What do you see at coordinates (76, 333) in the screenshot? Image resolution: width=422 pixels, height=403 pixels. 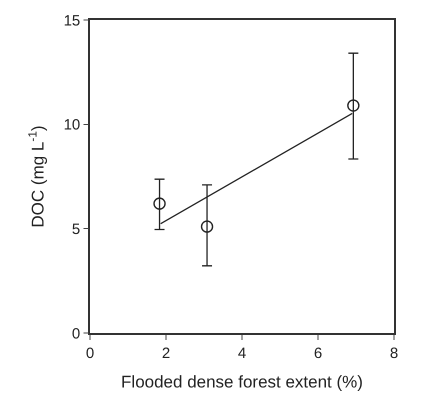 I see `y-tick-label: 0` at bounding box center [76, 333].